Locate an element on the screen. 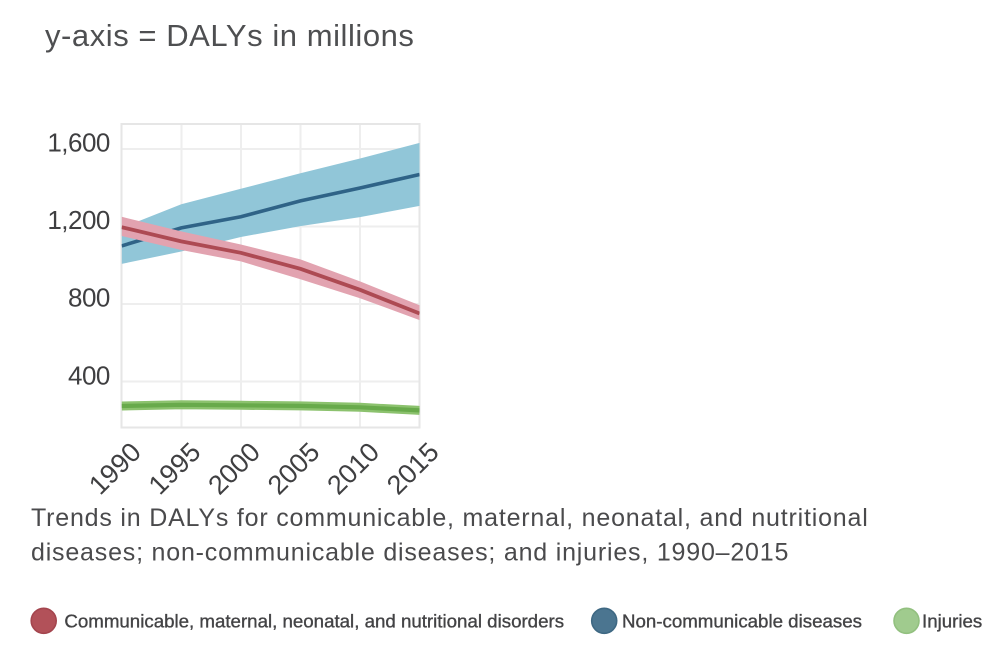  svg-text: 800 is located at coordinates (89, 298).